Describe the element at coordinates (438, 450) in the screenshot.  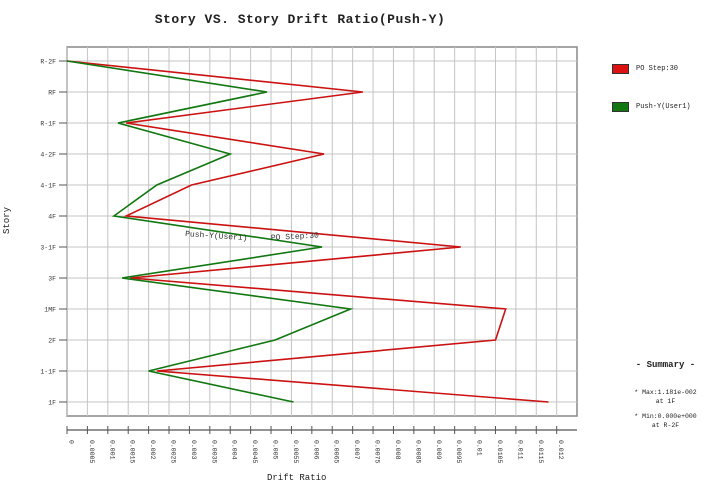
I see `x-tick-label: 0.009` at that location.